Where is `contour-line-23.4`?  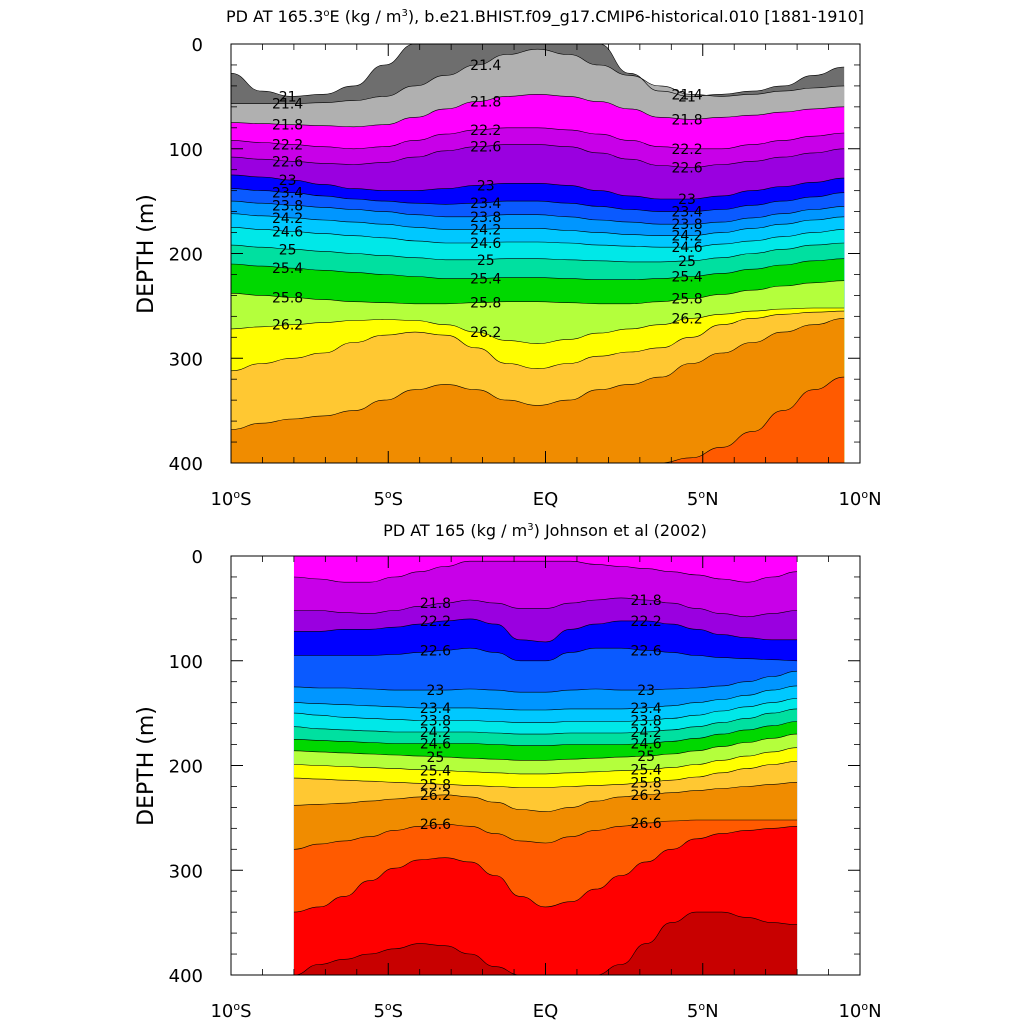 contour-line-23.4 is located at coordinates (538, 200).